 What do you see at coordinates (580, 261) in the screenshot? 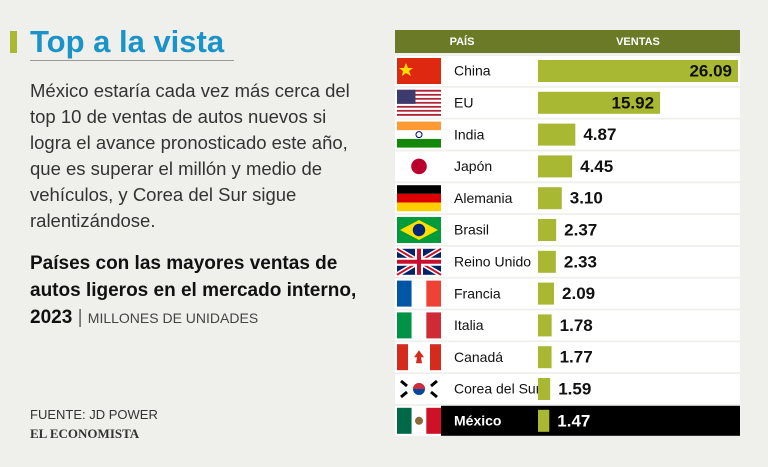
I see `value-label: 2.33` at bounding box center [580, 261].